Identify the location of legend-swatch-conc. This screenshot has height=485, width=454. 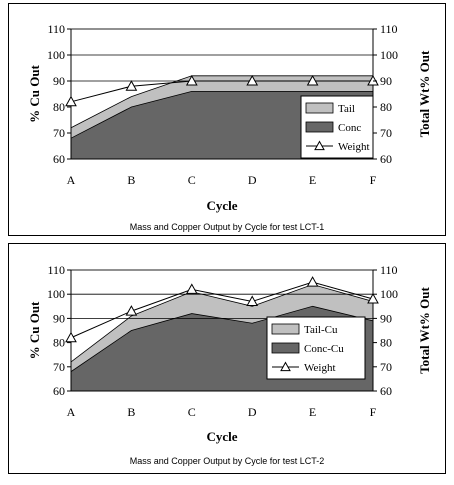
(319, 127).